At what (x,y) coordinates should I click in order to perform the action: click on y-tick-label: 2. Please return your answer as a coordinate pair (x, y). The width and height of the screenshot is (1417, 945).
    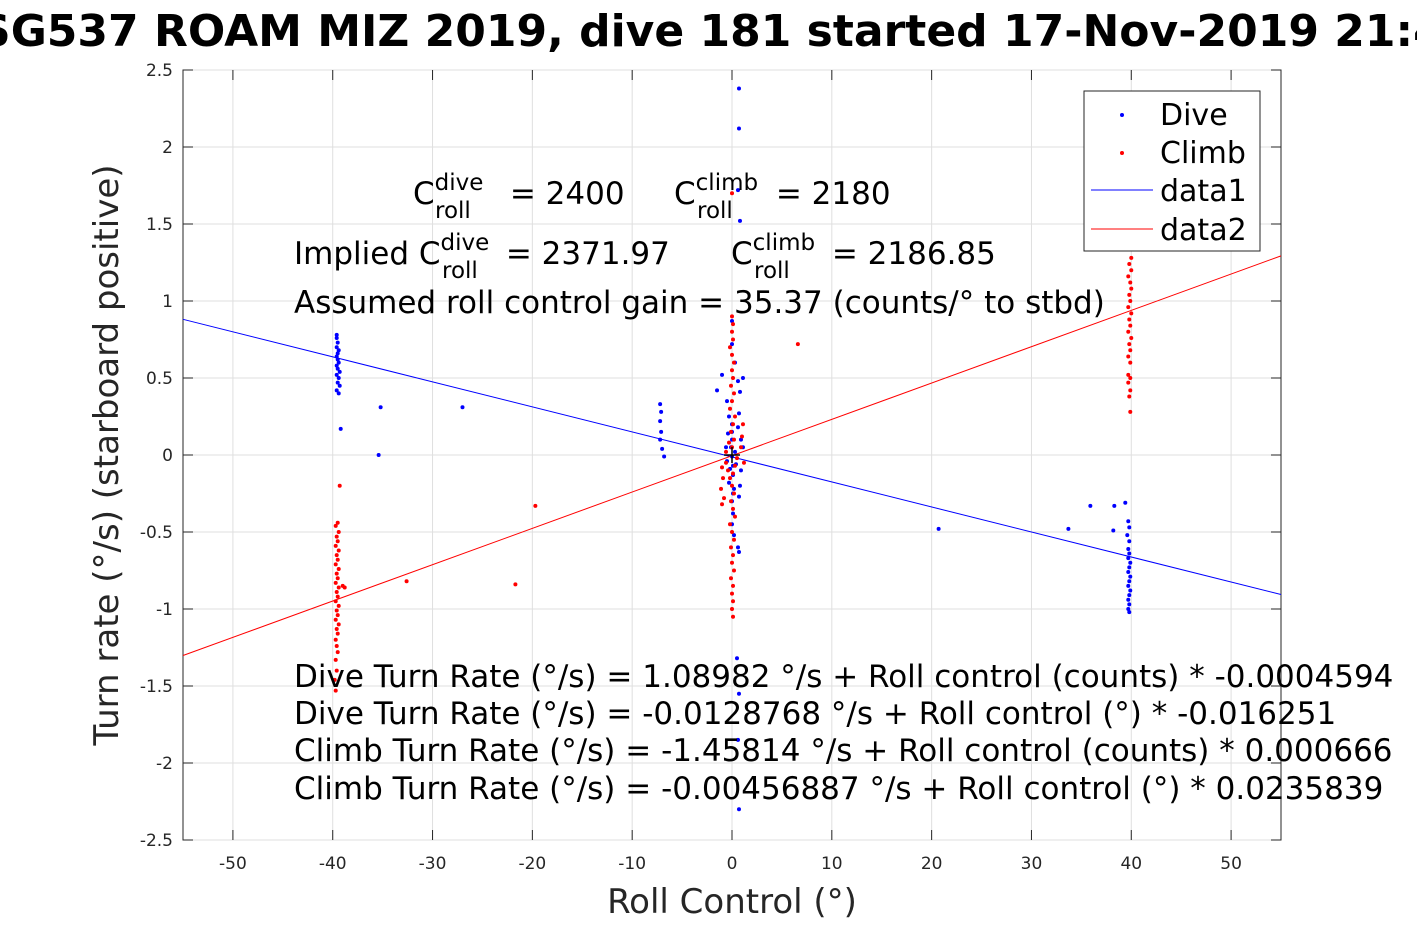
    Looking at the image, I should click on (167, 148).